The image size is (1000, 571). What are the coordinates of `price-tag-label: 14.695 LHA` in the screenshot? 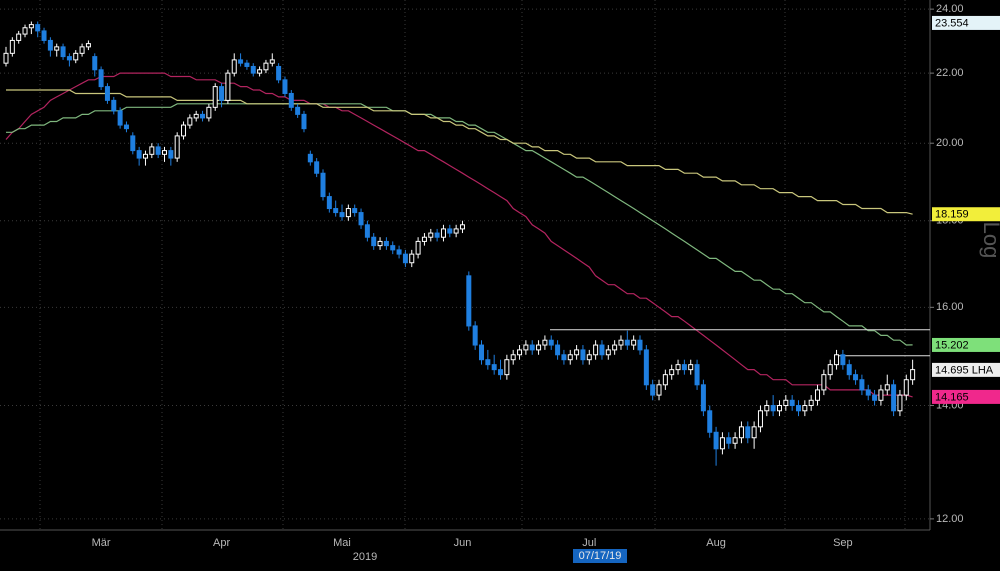 It's located at (964, 370).